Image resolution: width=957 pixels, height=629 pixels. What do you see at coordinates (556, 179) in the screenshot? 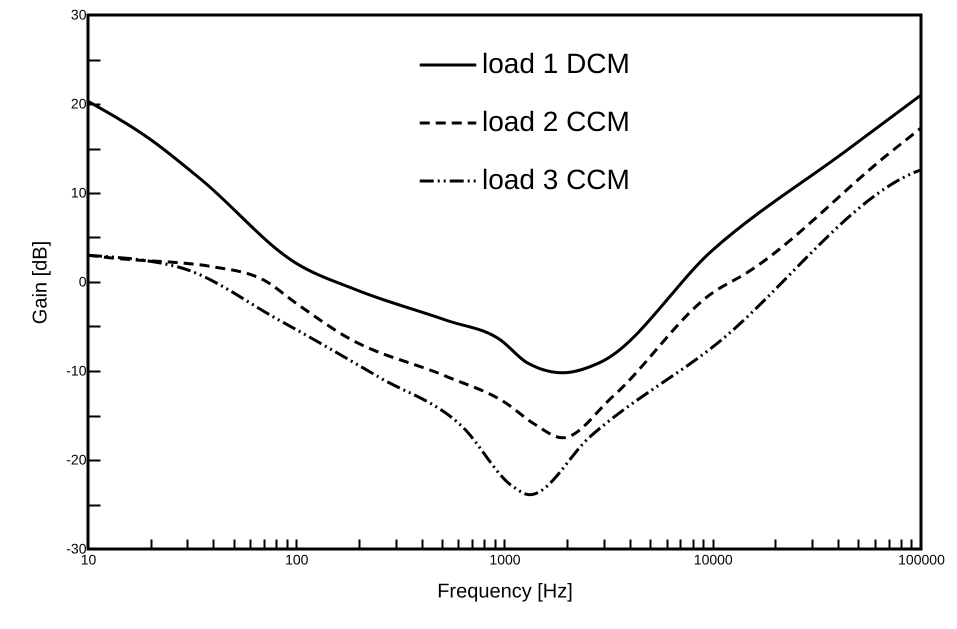
I see `legend-label: load 3 CCM` at bounding box center [556, 179].